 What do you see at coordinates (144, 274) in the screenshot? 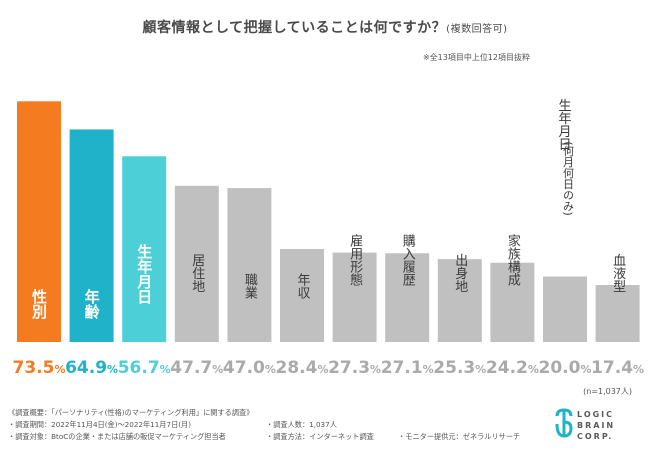
I see `category-label-3: 生年月日` at bounding box center [144, 274].